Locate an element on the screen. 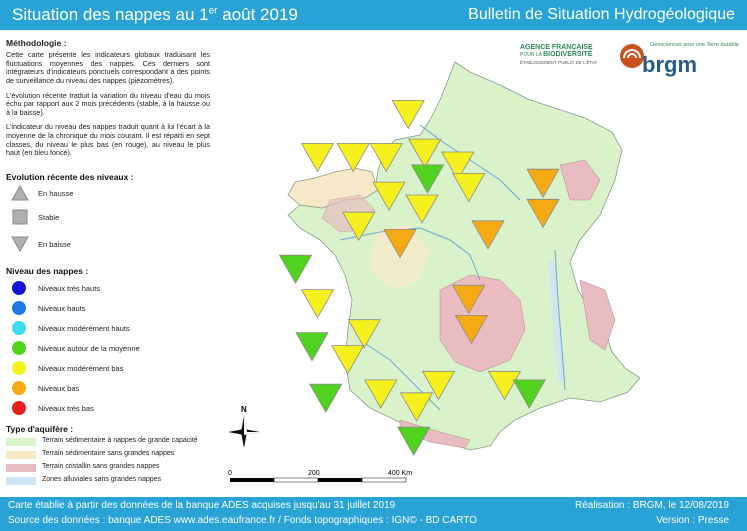 The image size is (747, 531). triangle-up-icon is located at coordinates (20, 192).